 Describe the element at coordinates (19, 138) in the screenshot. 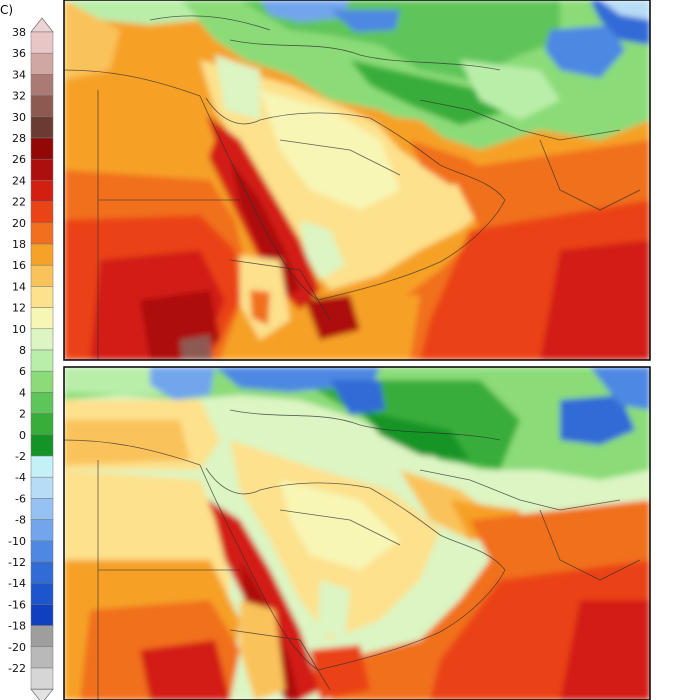

I see `colorbar-tick-label: 28` at that location.